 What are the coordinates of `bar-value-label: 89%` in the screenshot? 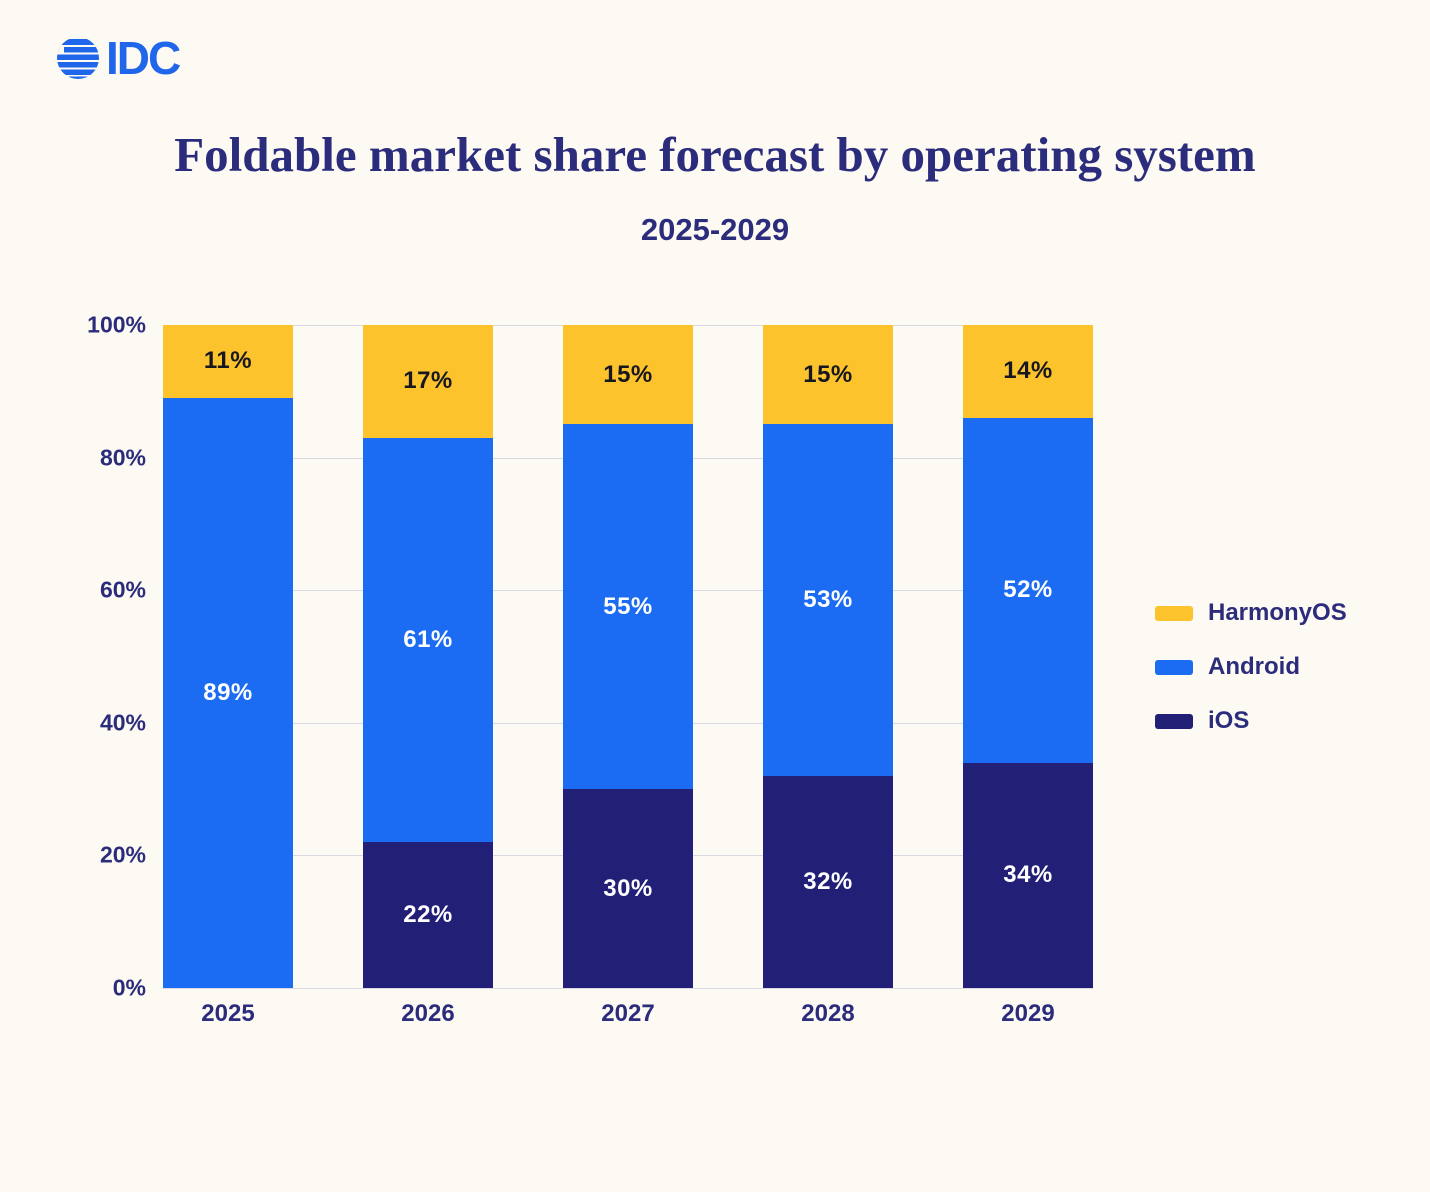 It's located at (228, 692).